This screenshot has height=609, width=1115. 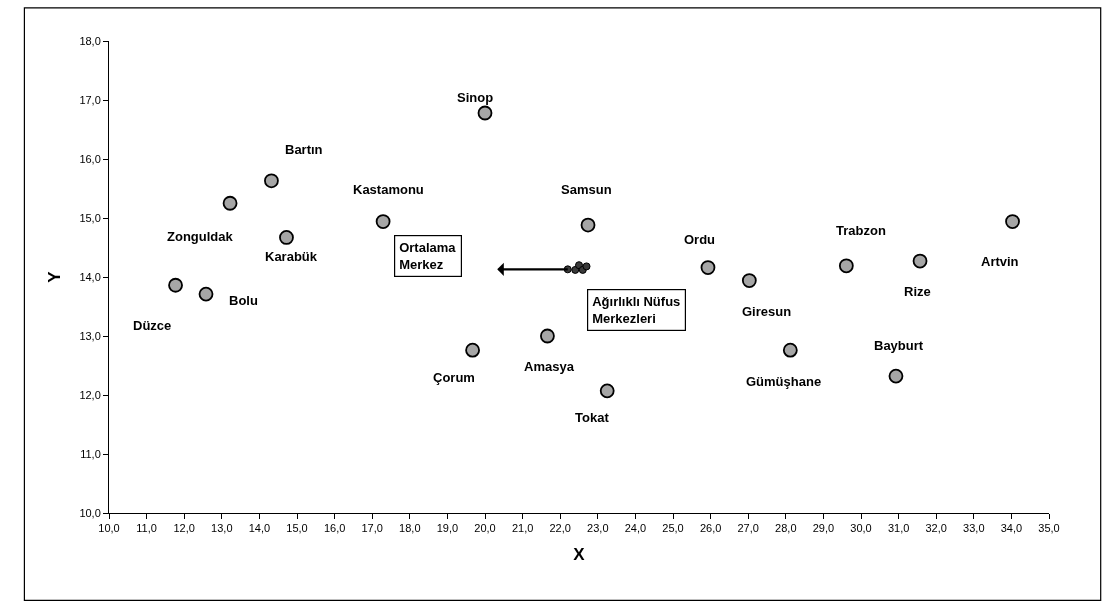 I want to click on annotation: Gümüşhane, so click(x=784, y=381).